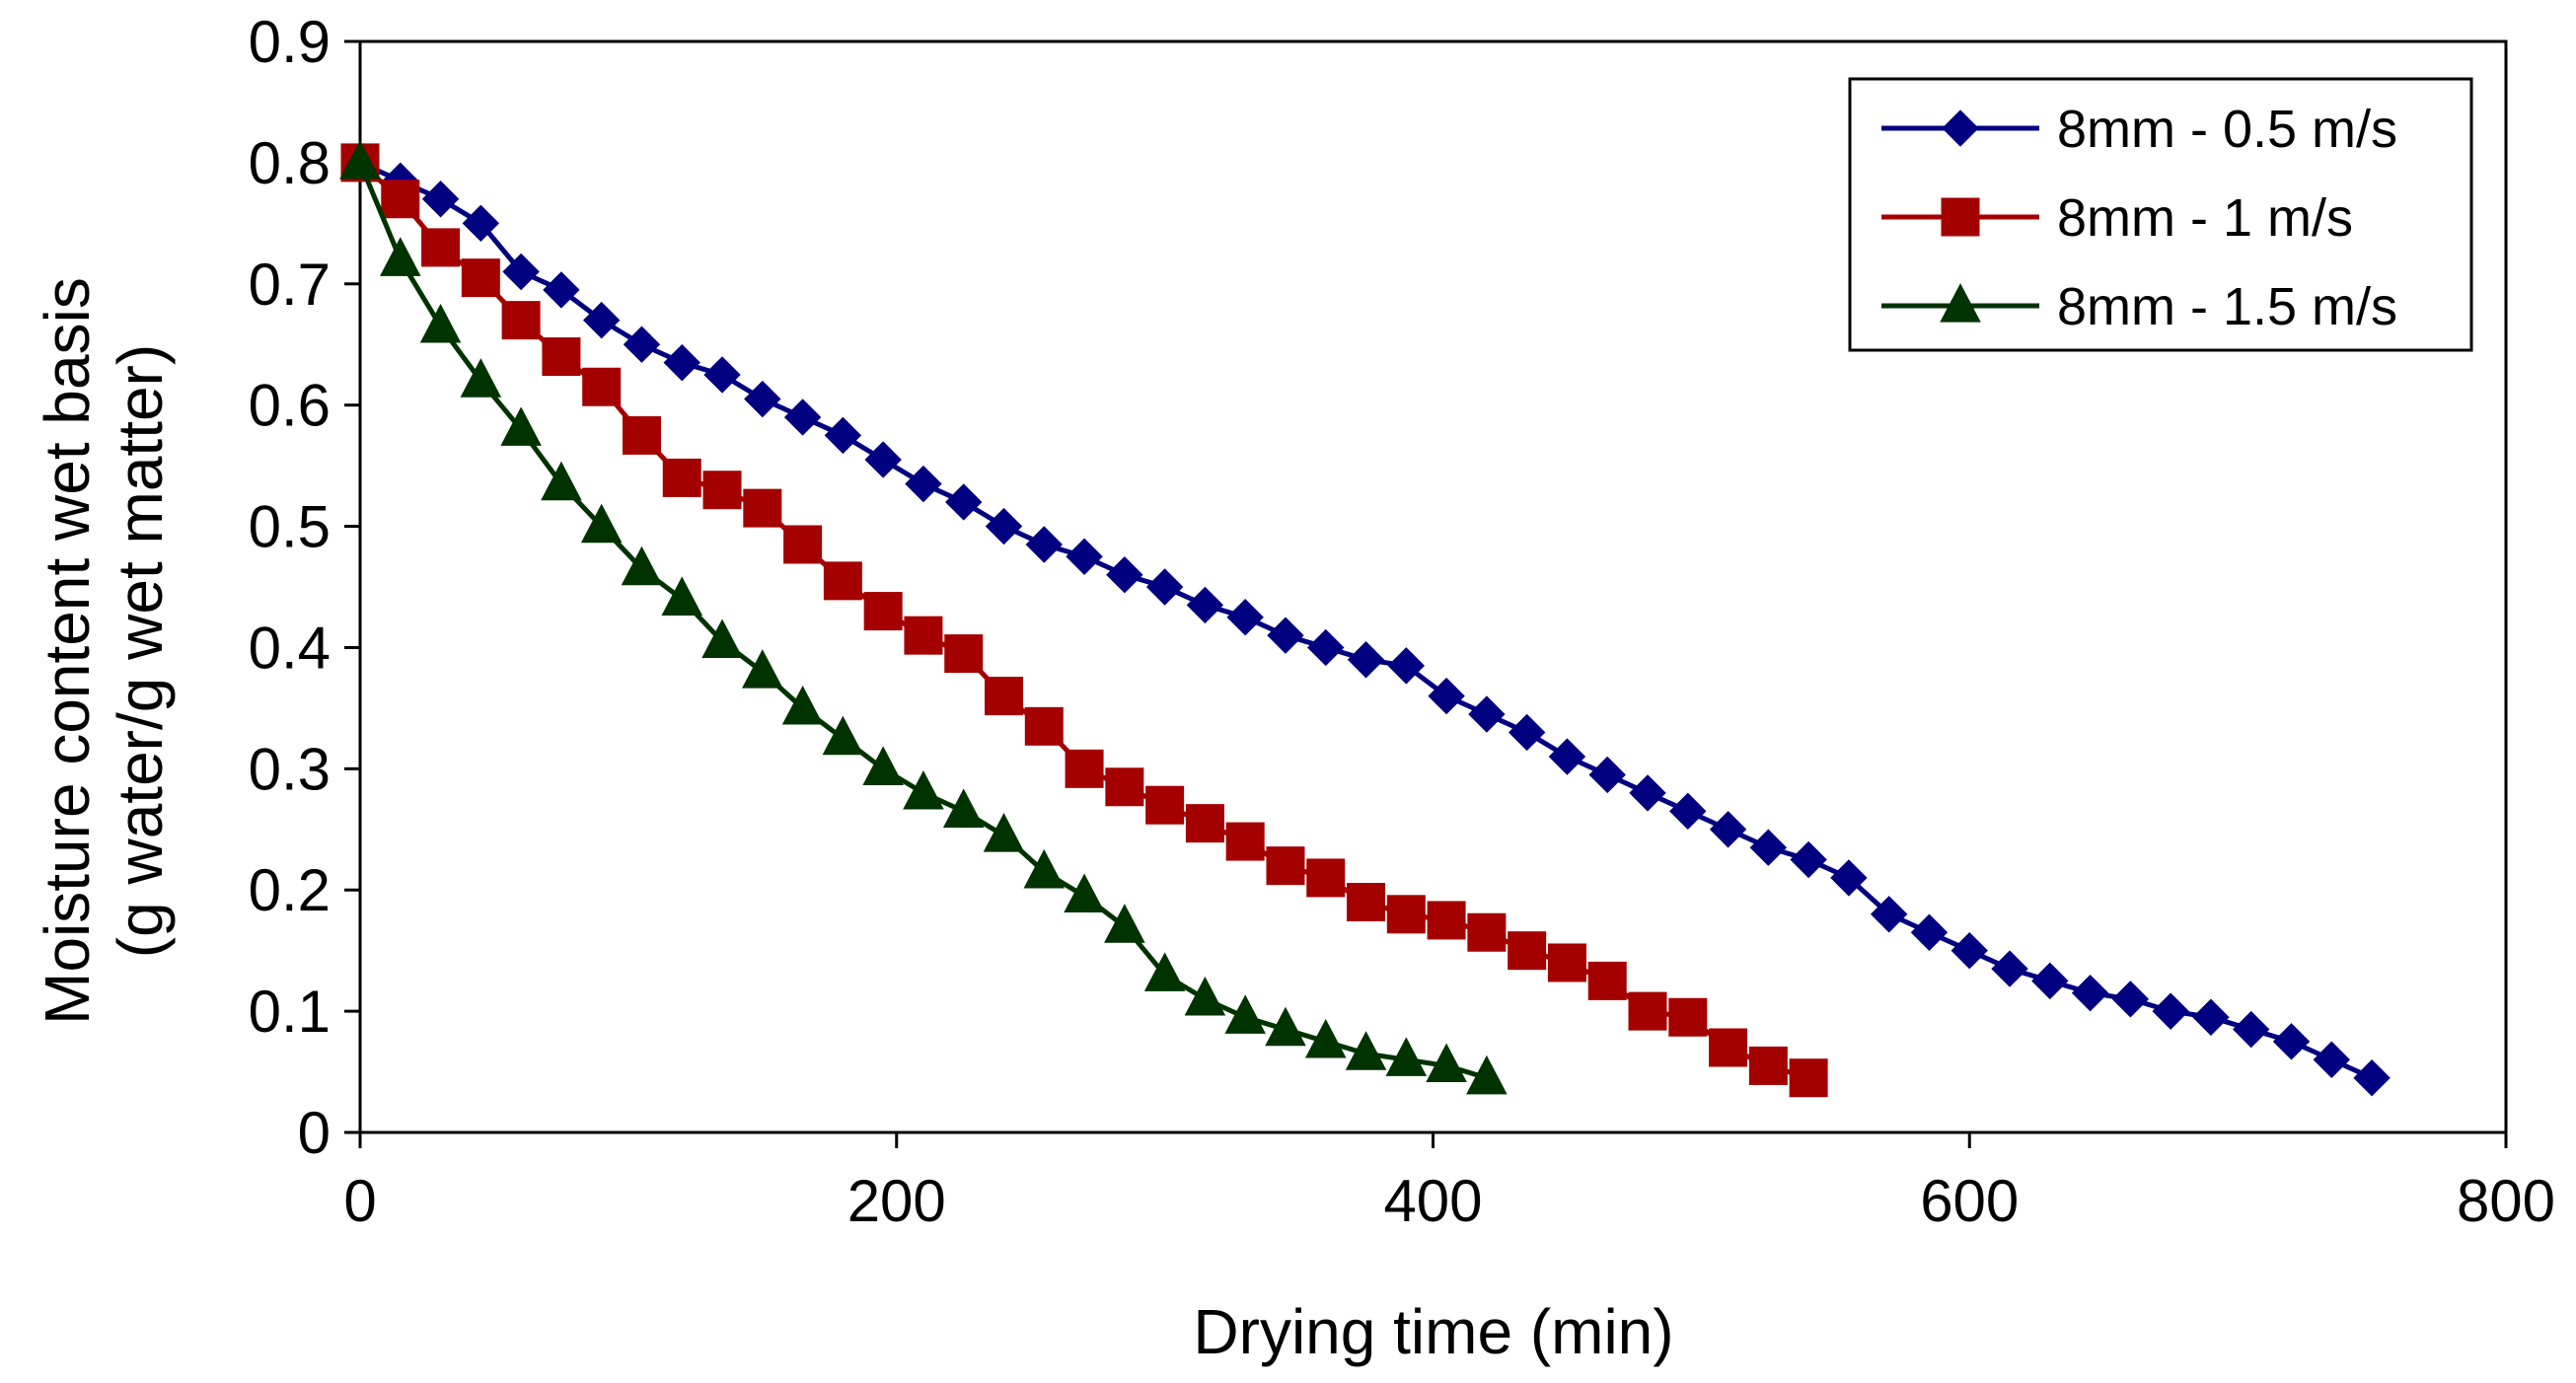 This screenshot has height=1383, width=2576. I want to click on y-tick-label: 0.4, so click(290, 648).